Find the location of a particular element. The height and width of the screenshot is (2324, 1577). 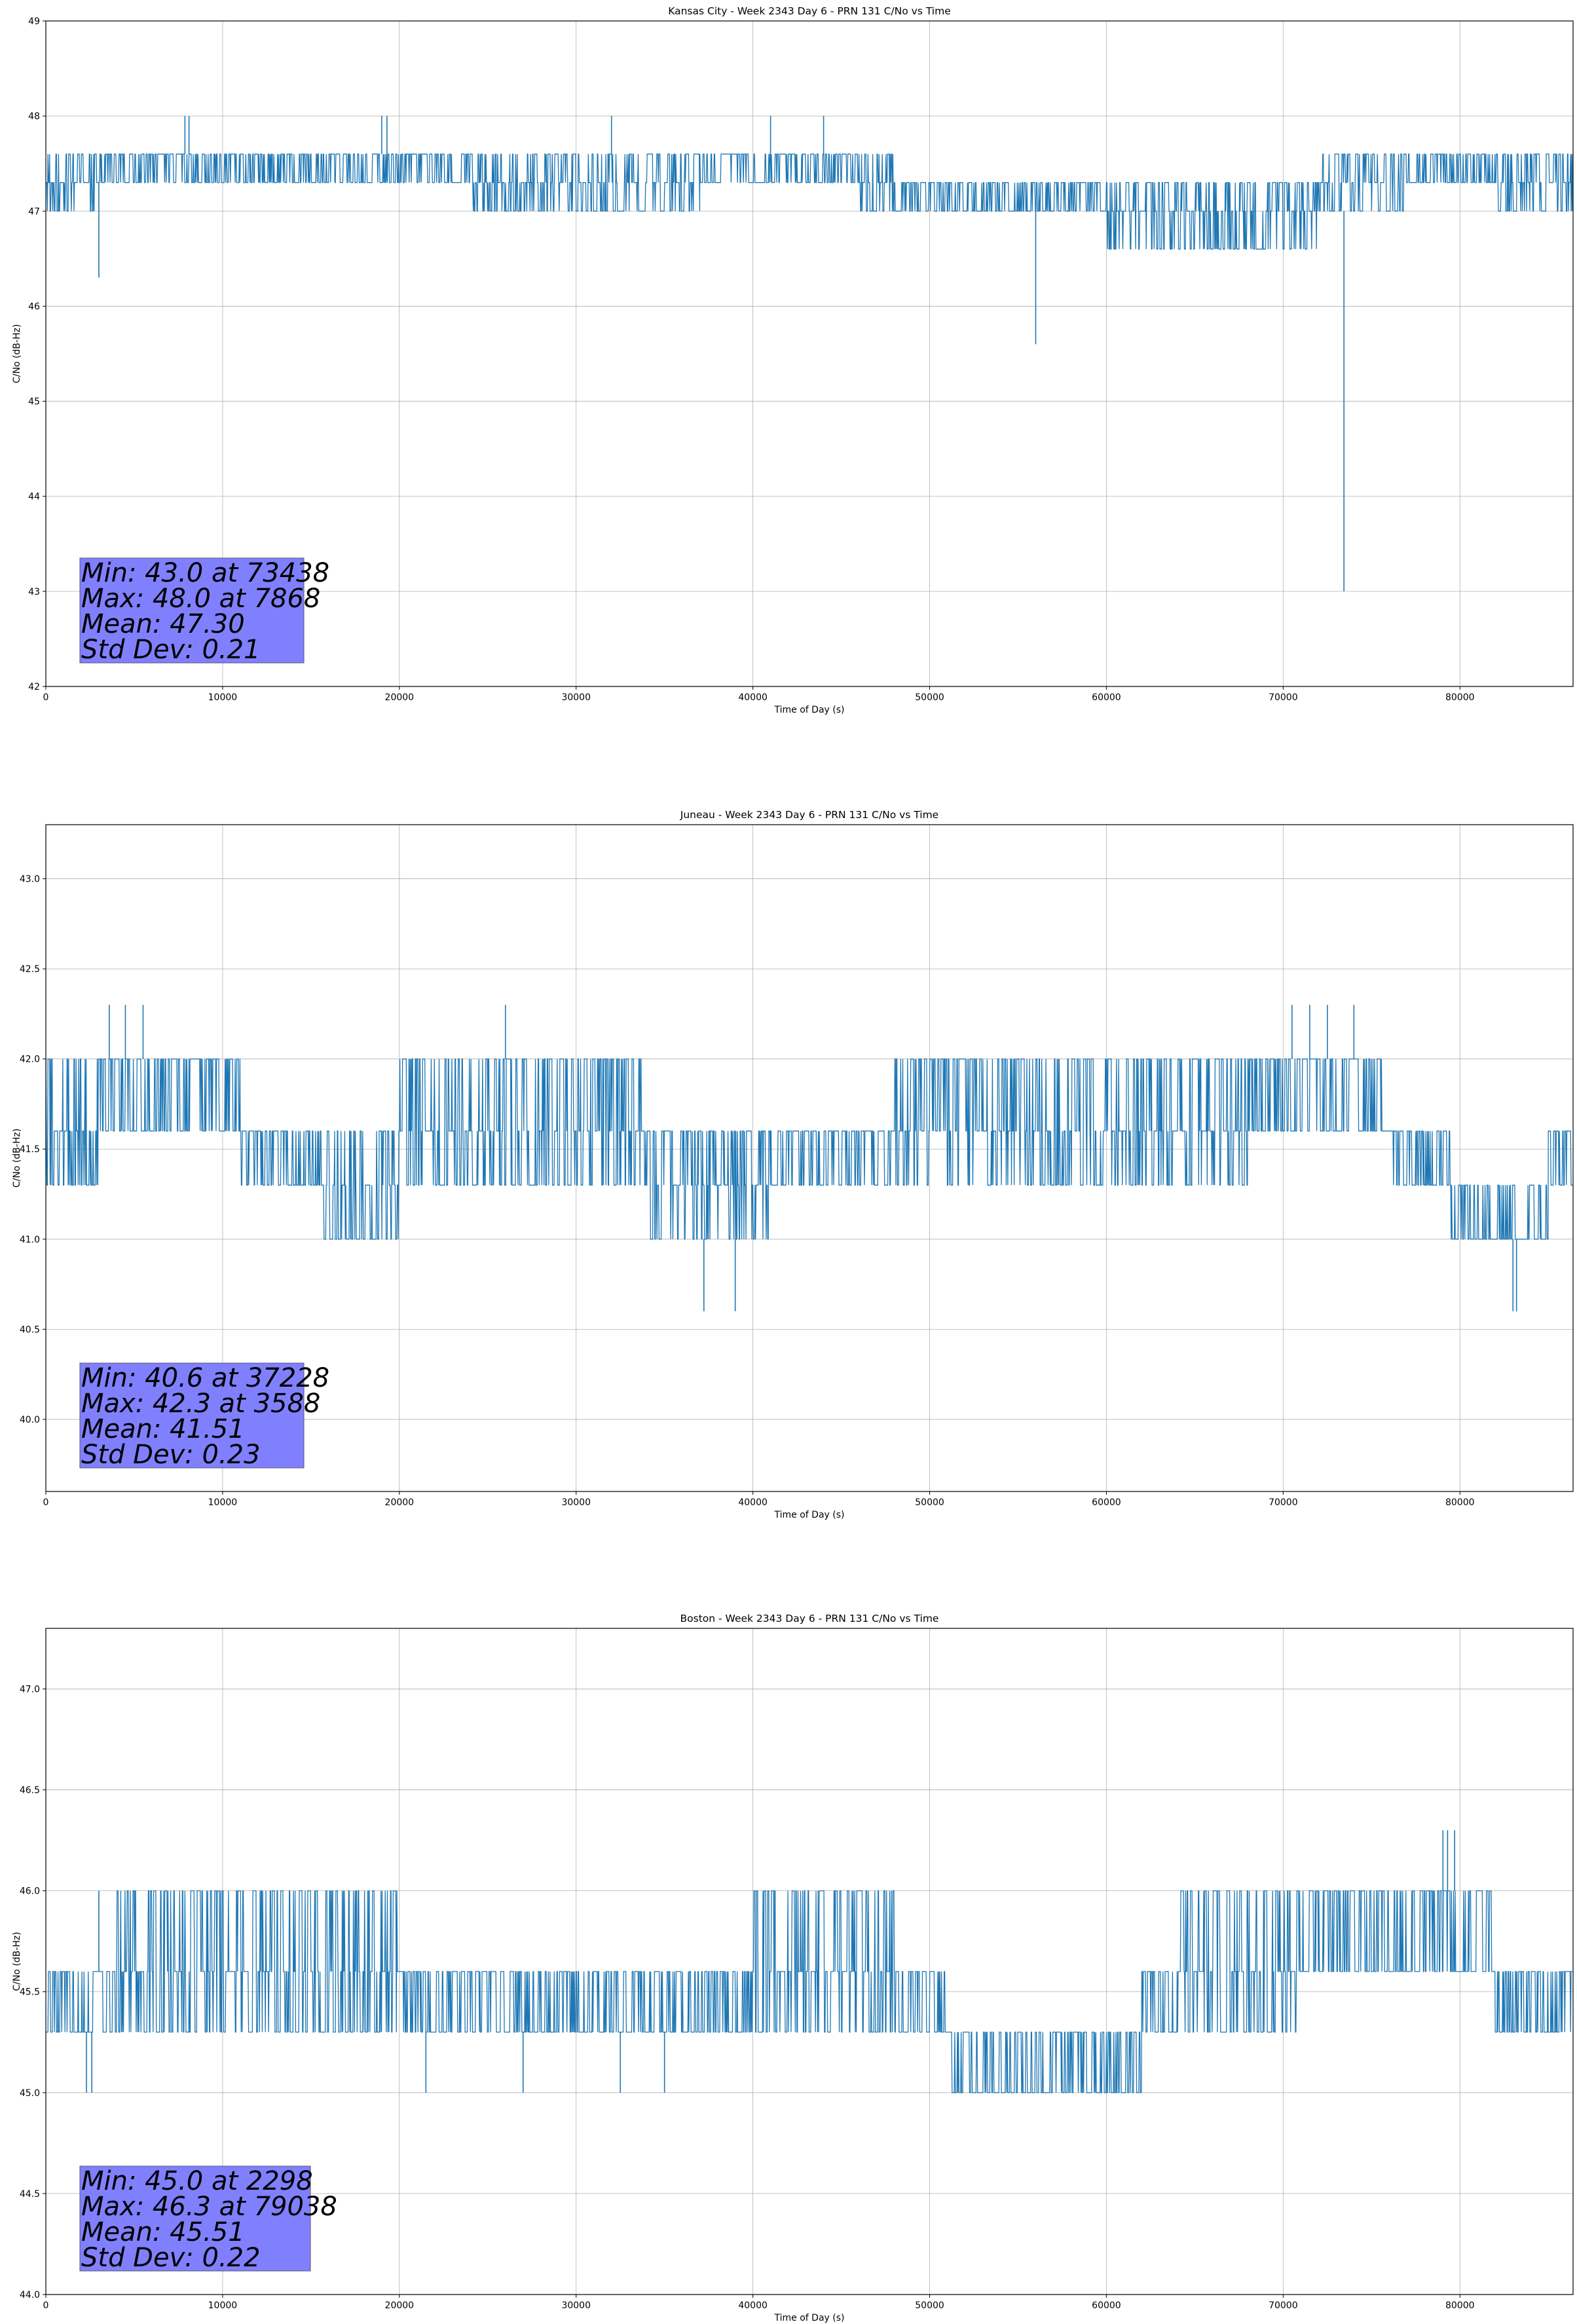

y-tick-label: 43.0 is located at coordinates (30, 879).